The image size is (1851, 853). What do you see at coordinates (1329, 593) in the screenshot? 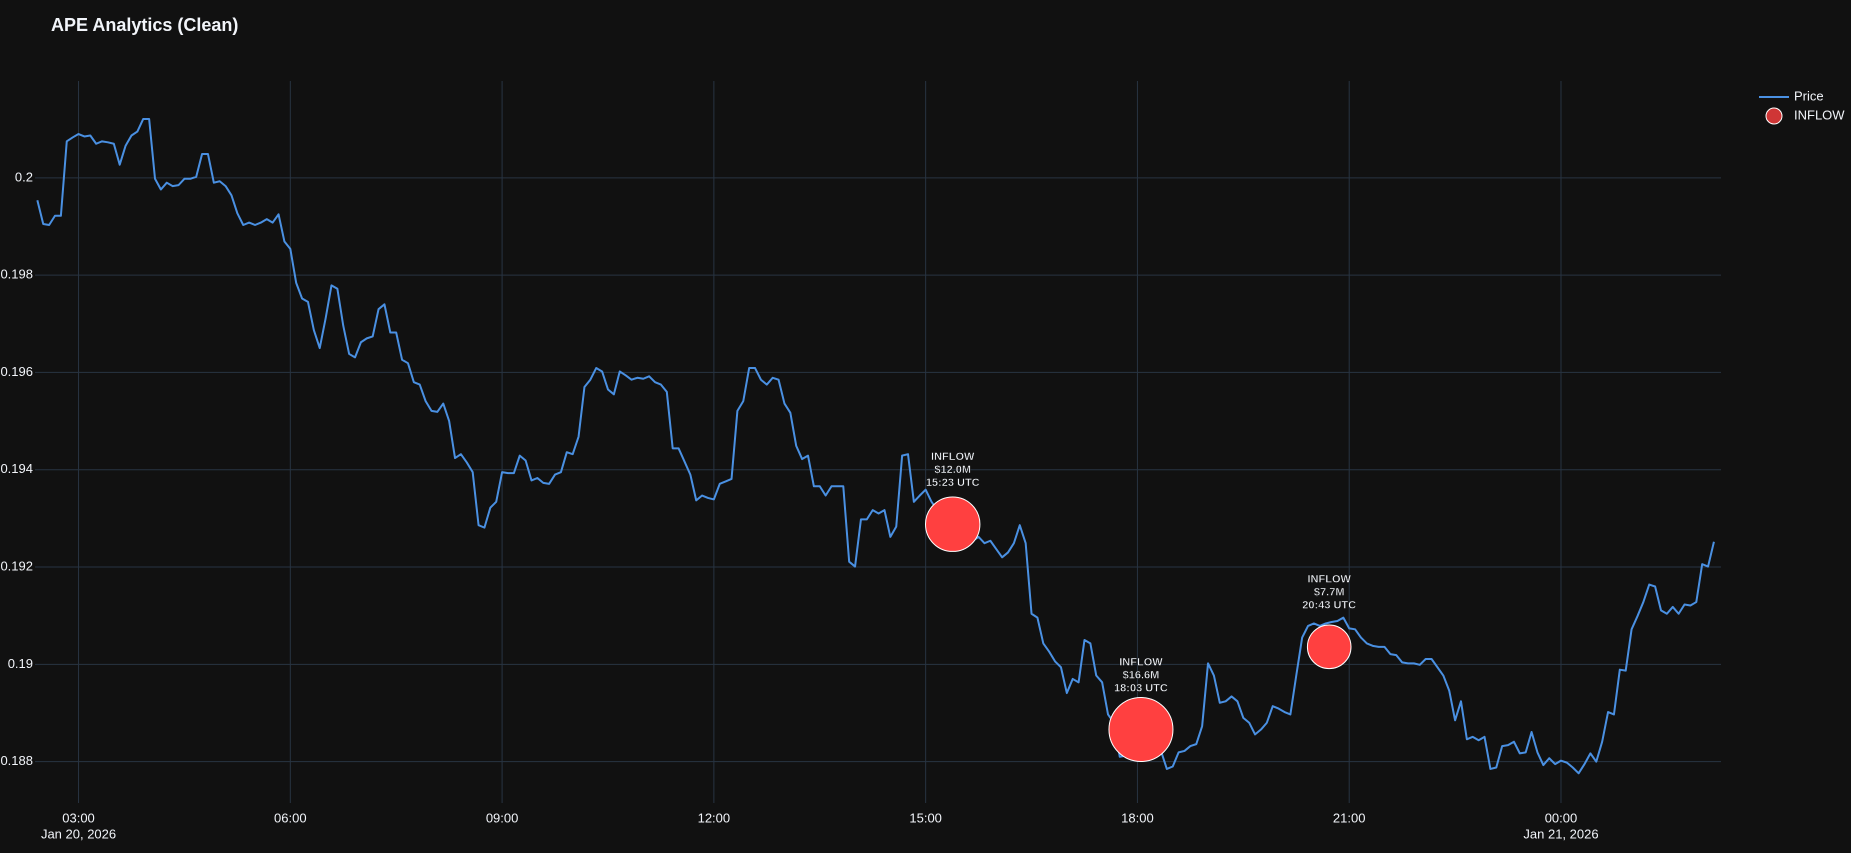
I see `annotation-amount: $7.7M` at bounding box center [1329, 593].